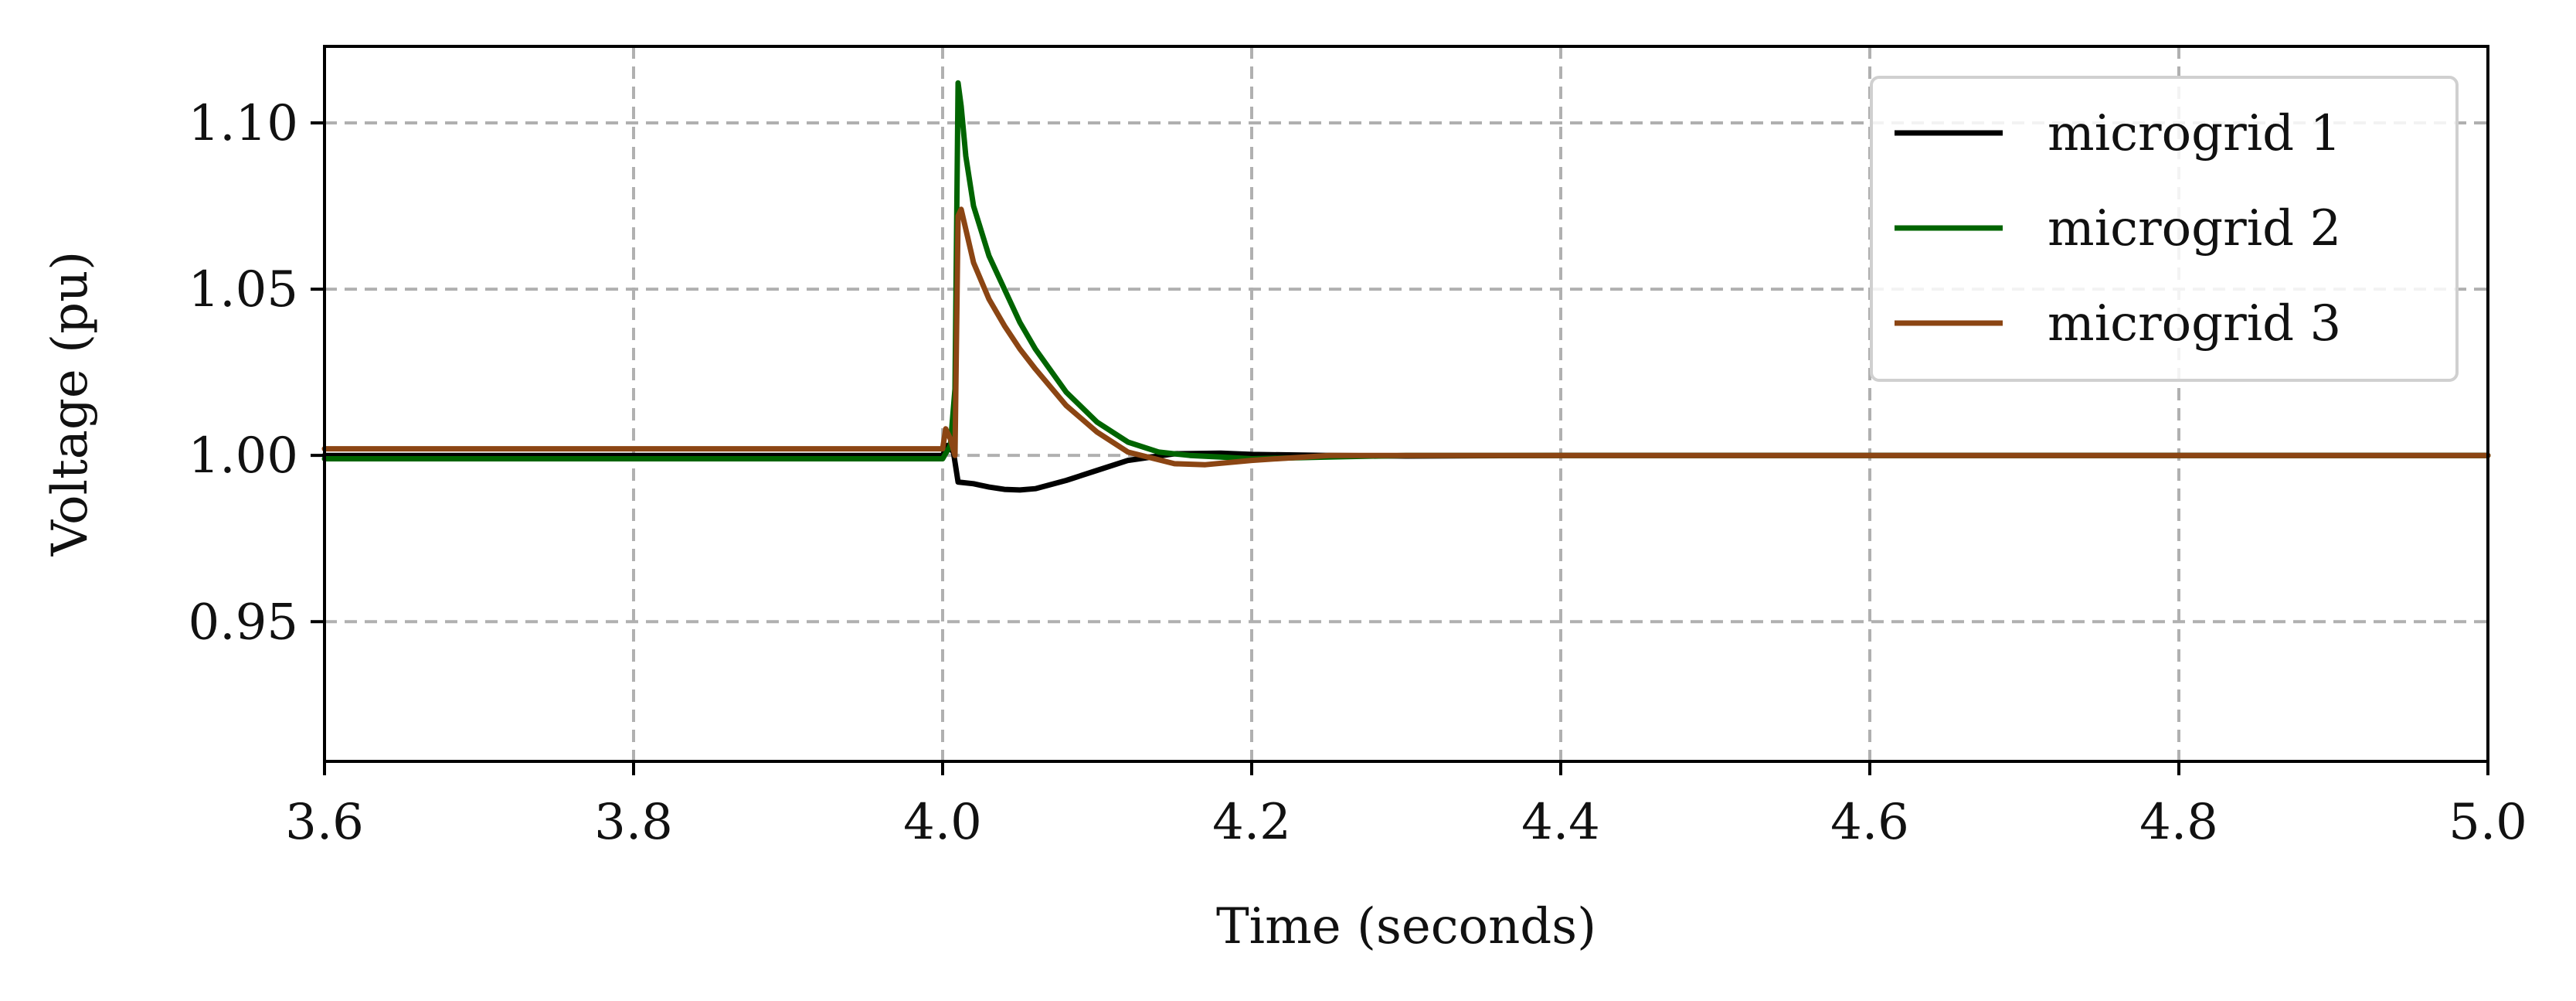 This screenshot has width=2576, height=1001. Describe the element at coordinates (2488, 822) in the screenshot. I see `x-tick-label: 5.0` at that location.